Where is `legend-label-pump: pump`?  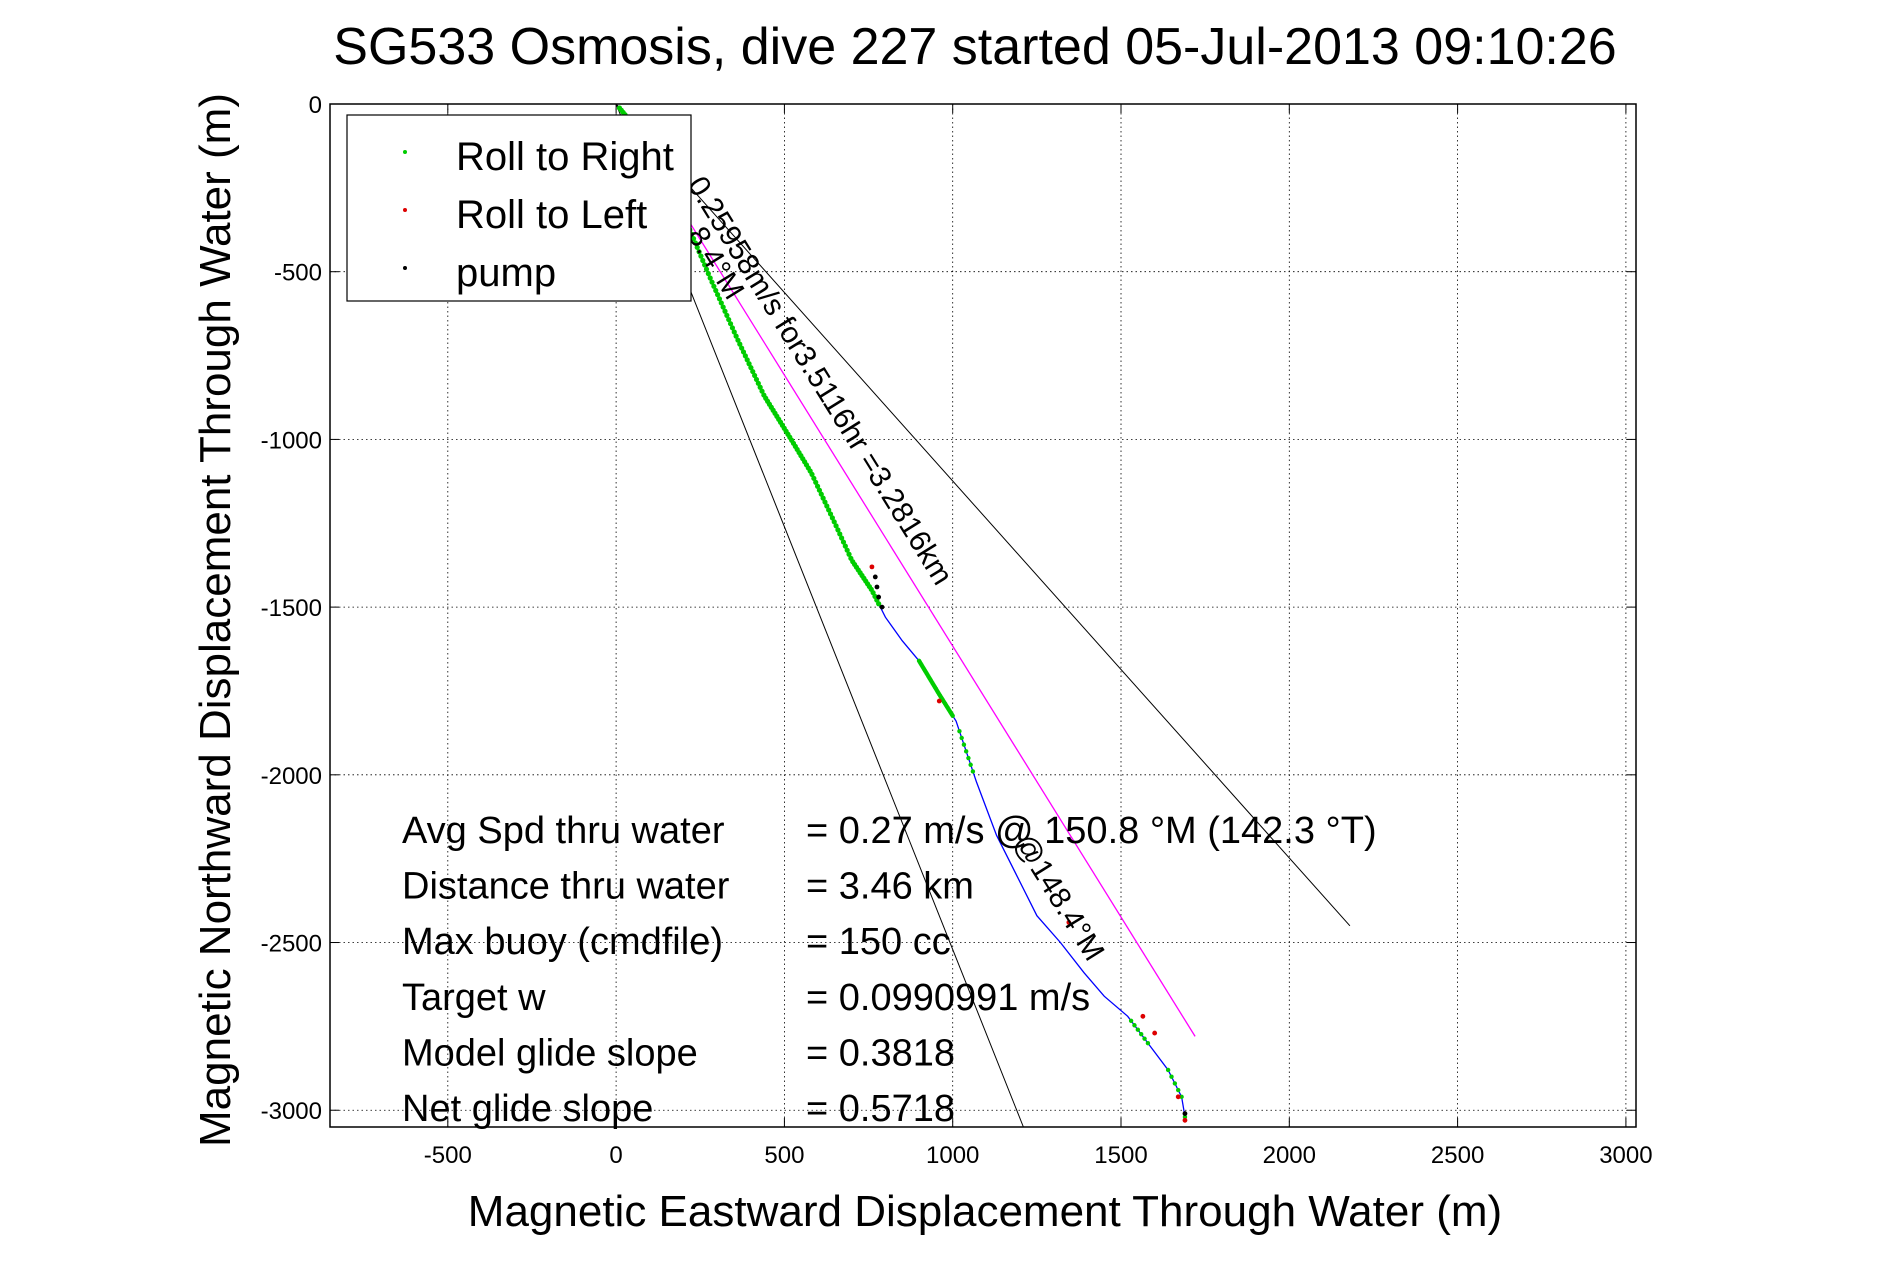 legend-label-pump: pump is located at coordinates (506, 273).